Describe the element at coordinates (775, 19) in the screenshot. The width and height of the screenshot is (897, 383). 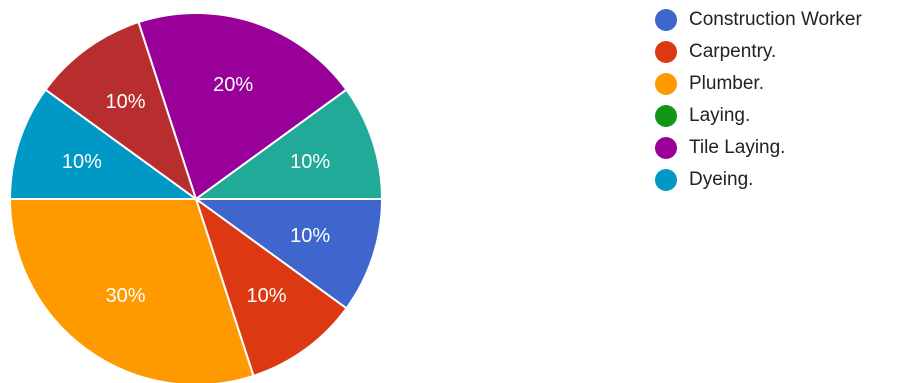
I see `legend-label: Construction Worker` at that location.